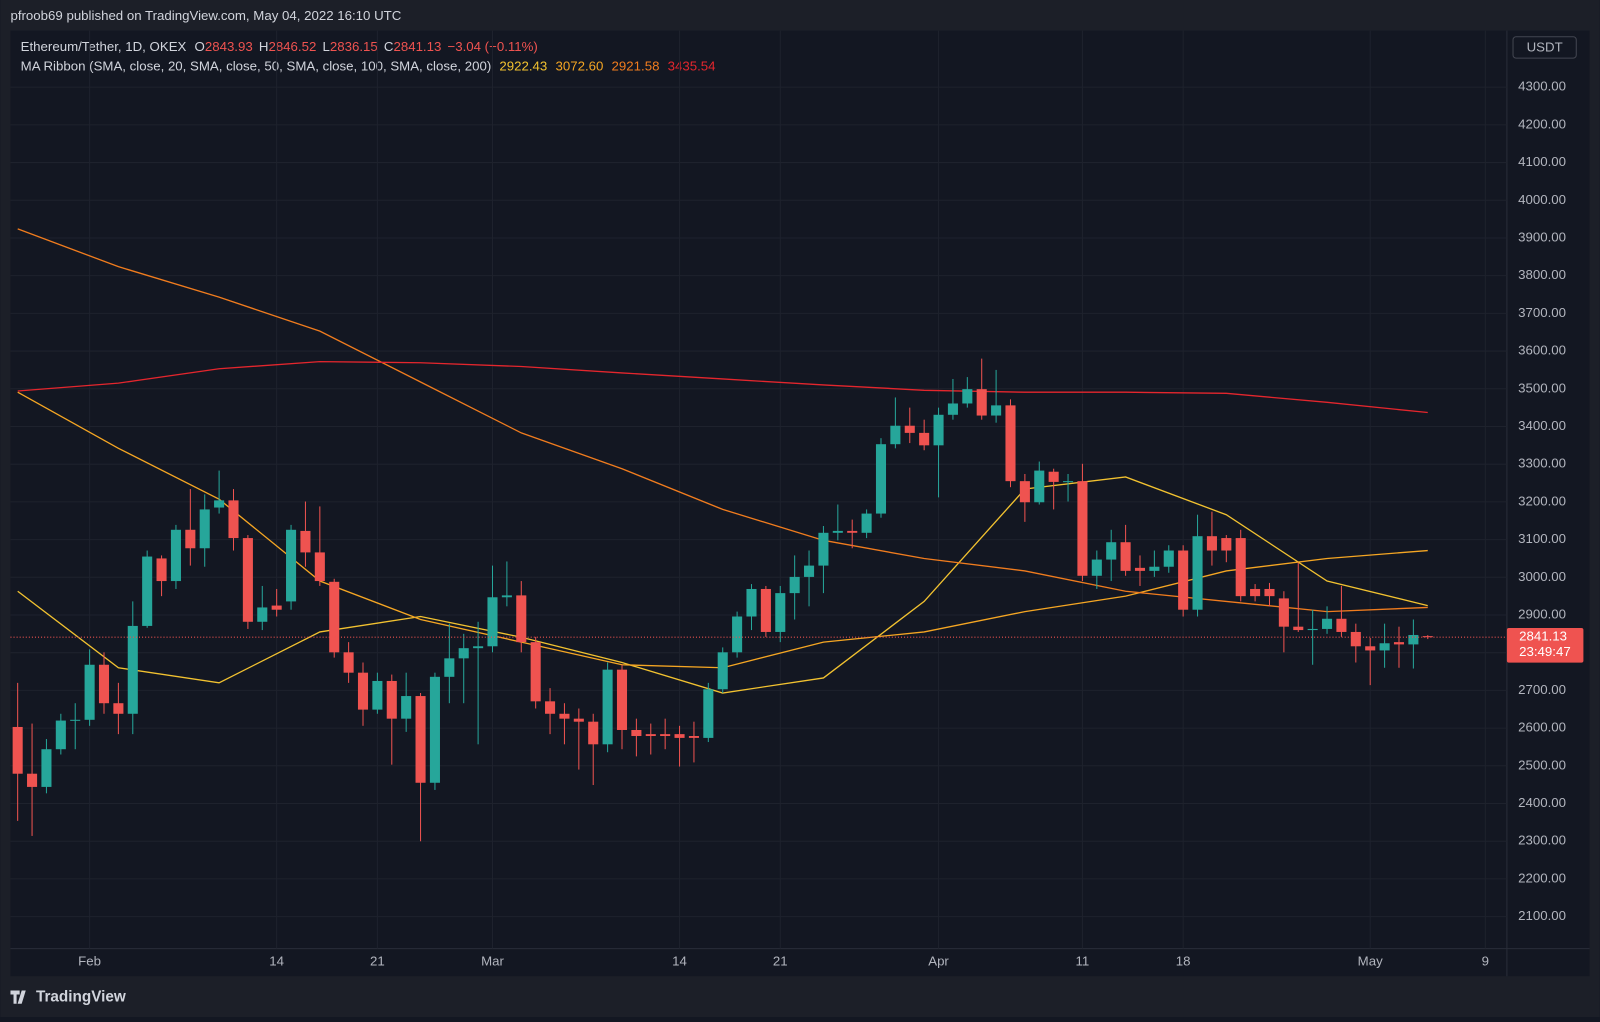 The height and width of the screenshot is (1022, 1600). Describe the element at coordinates (1542, 764) in the screenshot. I see `y-tick-label: 2500.00` at that location.